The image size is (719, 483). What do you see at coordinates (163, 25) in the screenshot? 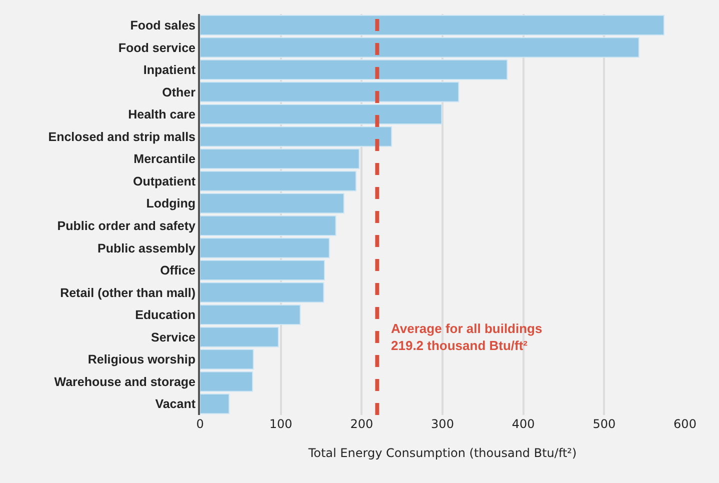
I see `y-tick-label: Food sales` at bounding box center [163, 25].